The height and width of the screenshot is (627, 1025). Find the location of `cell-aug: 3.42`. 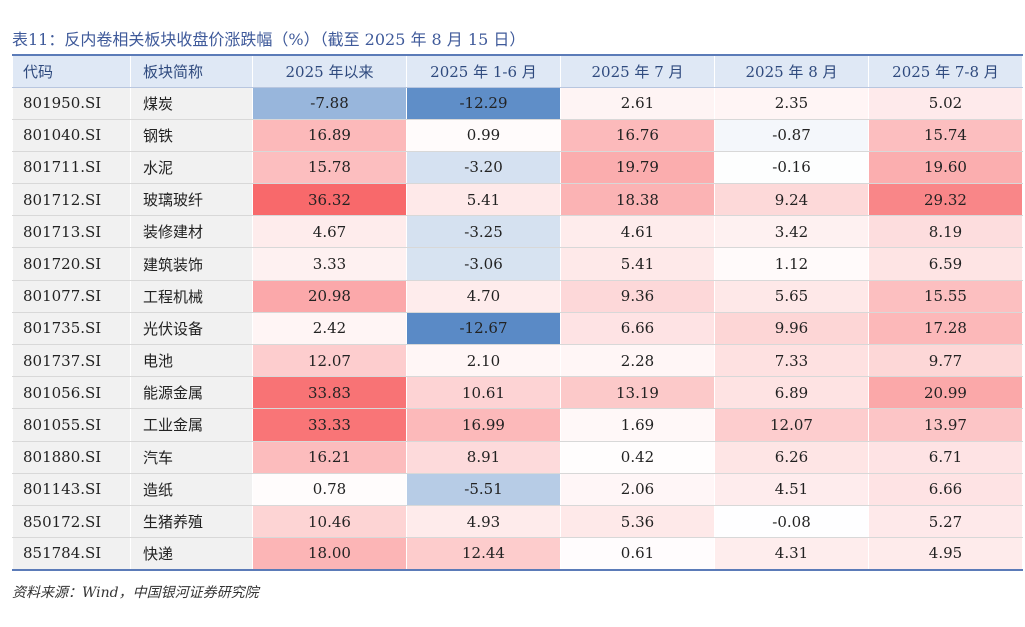

cell-aug: 3.42 is located at coordinates (791, 232).